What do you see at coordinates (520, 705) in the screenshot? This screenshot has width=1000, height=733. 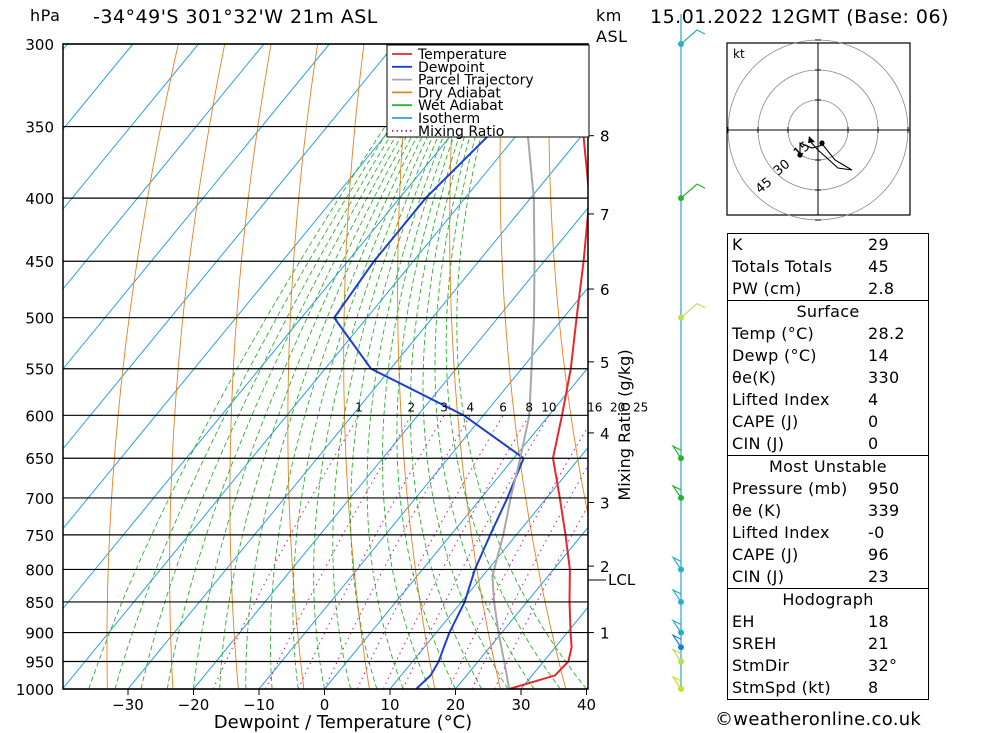 I see `temperature-tick-label: 30` at bounding box center [520, 705].